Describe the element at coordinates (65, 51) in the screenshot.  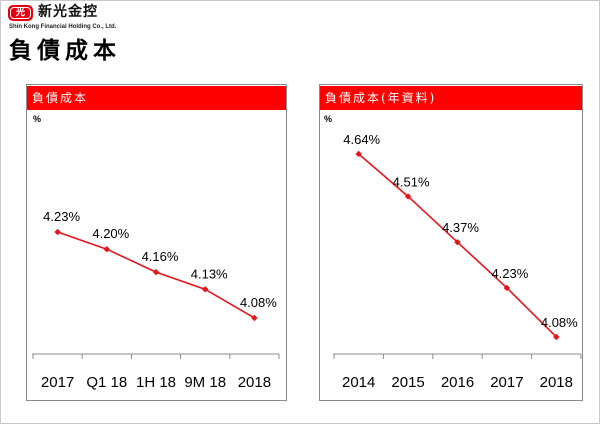
I see `page-title: 負債成本` at that location.